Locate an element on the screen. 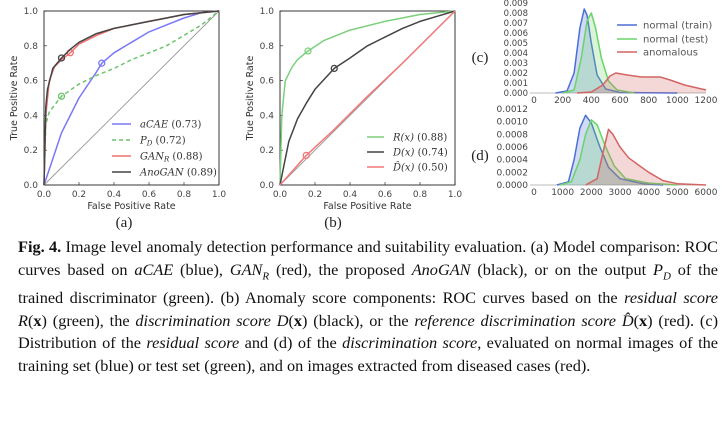 The height and width of the screenshot is (442, 725). legend-auc: (0.89) is located at coordinates (200, 173).